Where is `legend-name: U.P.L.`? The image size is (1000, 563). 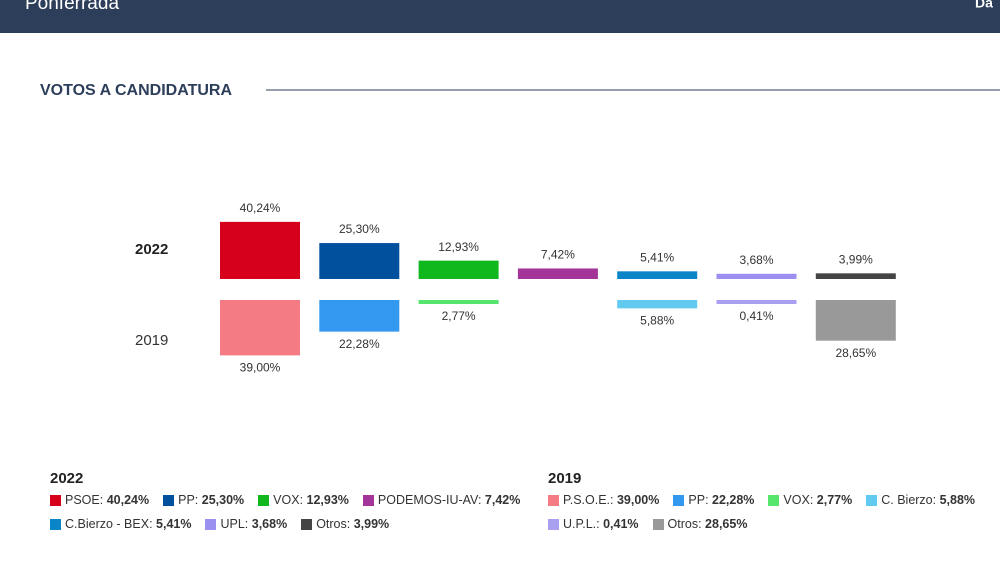
legend-name: U.P.L. is located at coordinates (583, 524).